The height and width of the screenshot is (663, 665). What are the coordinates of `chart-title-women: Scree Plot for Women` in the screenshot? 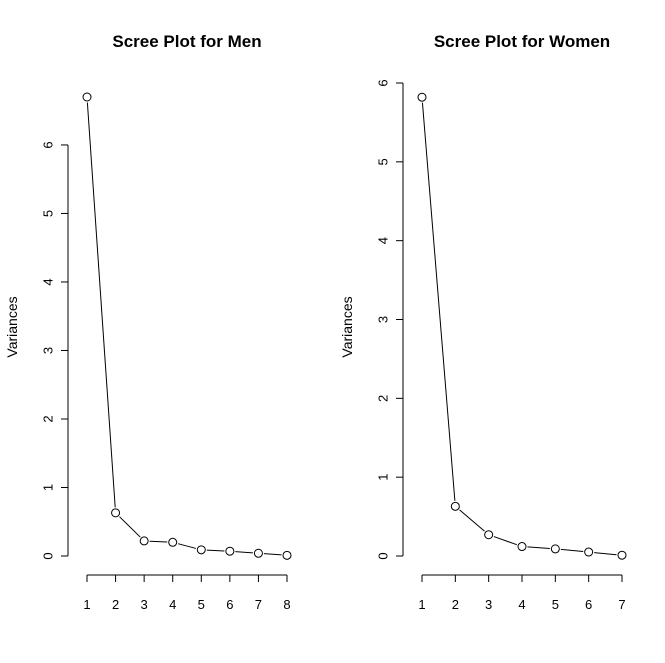 It's located at (522, 41).